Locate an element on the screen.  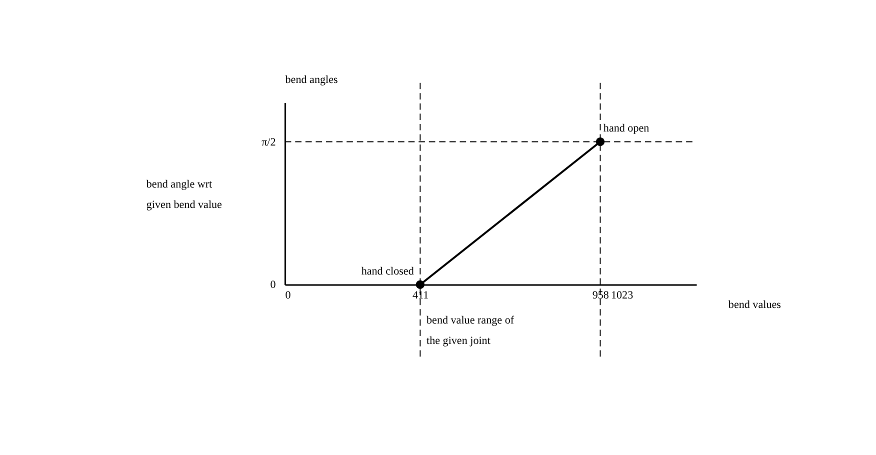
x-tick-label: 411 is located at coordinates (420, 295).